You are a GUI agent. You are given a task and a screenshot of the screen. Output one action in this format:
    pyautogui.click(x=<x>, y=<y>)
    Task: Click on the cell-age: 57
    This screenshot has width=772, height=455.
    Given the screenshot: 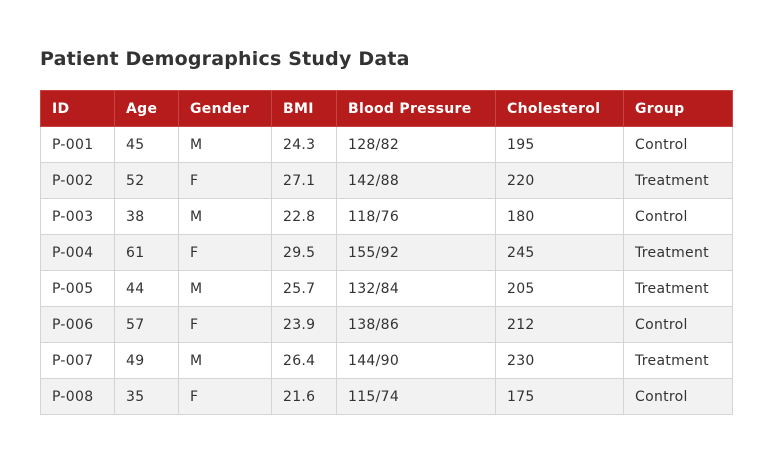 What is the action you would take?
    pyautogui.click(x=146, y=324)
    